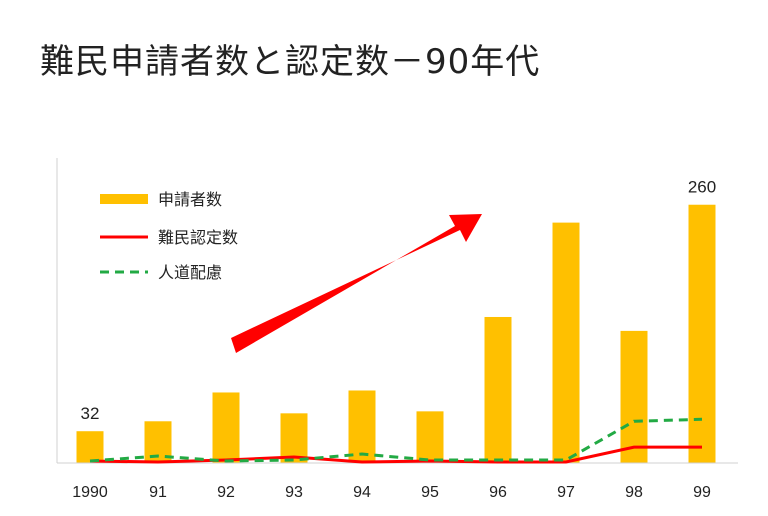 This screenshot has width=768, height=516. I want to click on x-tick-95: 95, so click(430, 492).